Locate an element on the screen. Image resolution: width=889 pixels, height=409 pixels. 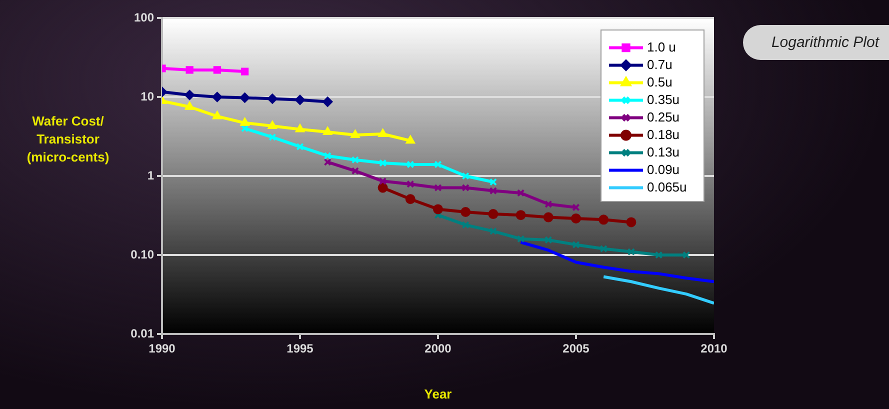
y-tick-label: 1 is located at coordinates (150, 175).